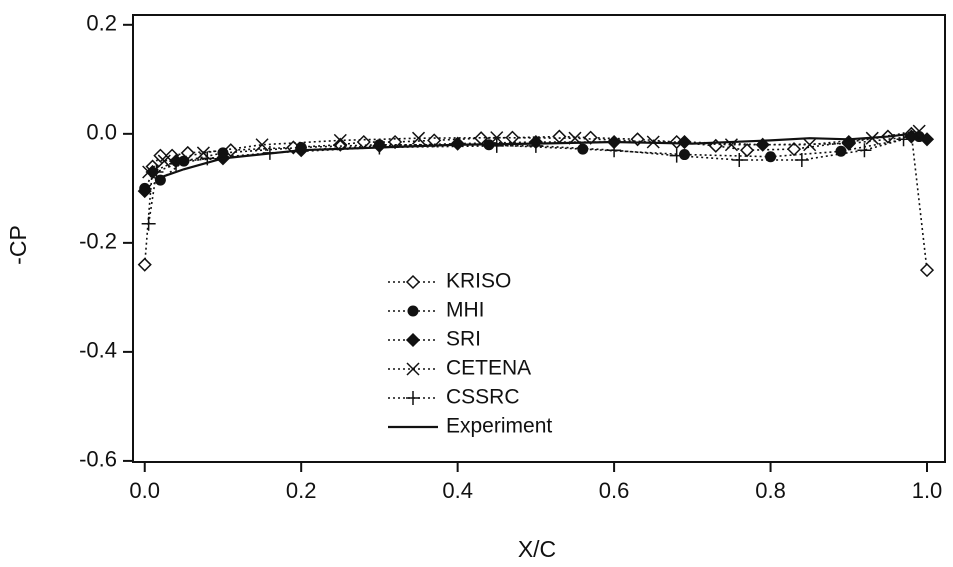 The height and width of the screenshot is (567, 953). I want to click on legend-text: SRI, so click(463, 339).